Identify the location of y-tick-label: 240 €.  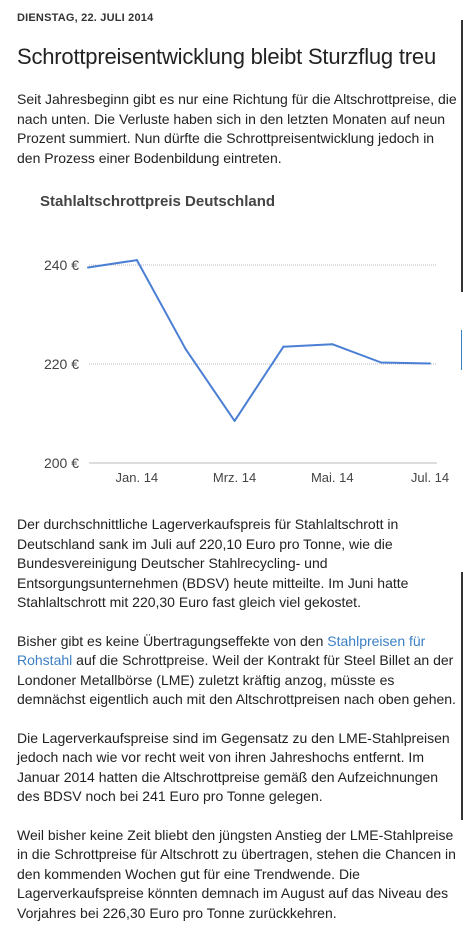
(61, 265).